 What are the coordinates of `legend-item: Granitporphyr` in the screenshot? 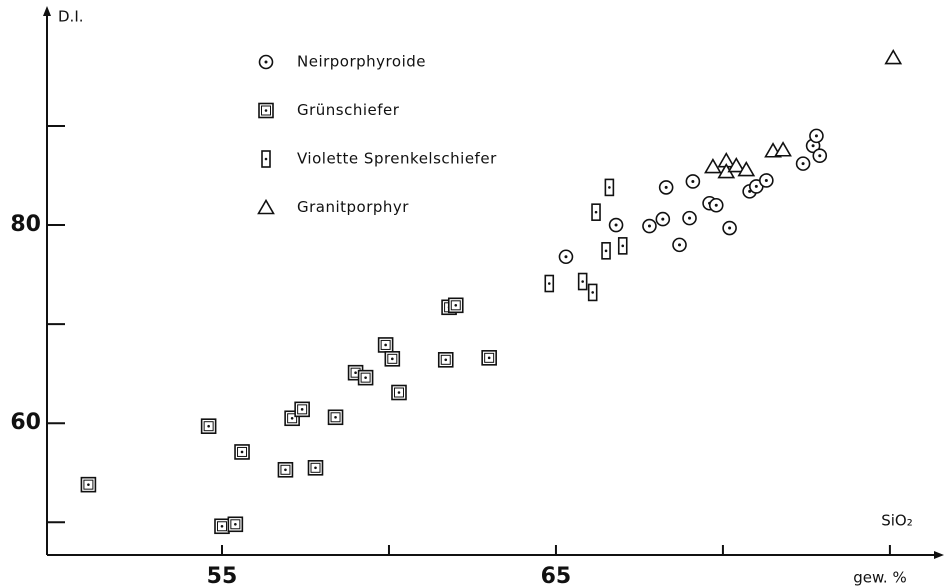 It's located at (353, 207).